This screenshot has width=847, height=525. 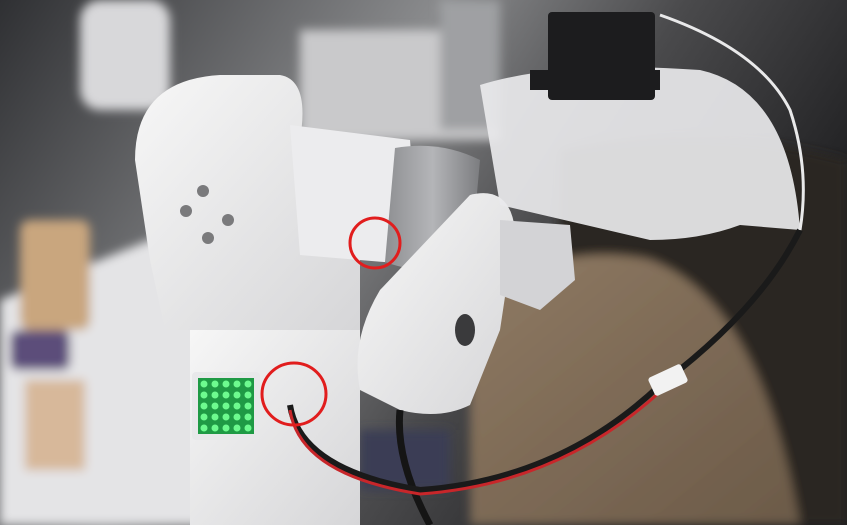 What do you see at coordinates (732, 122) in the screenshot?
I see `white-wire` at bounding box center [732, 122].